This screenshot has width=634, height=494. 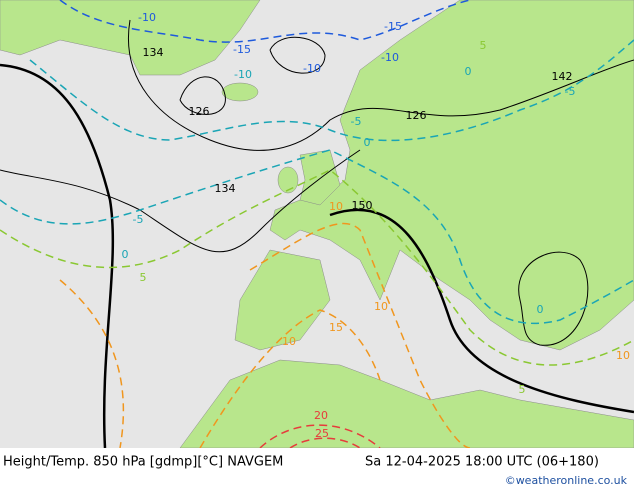 I want to click on contour-label: 150, so click(x=362, y=205).